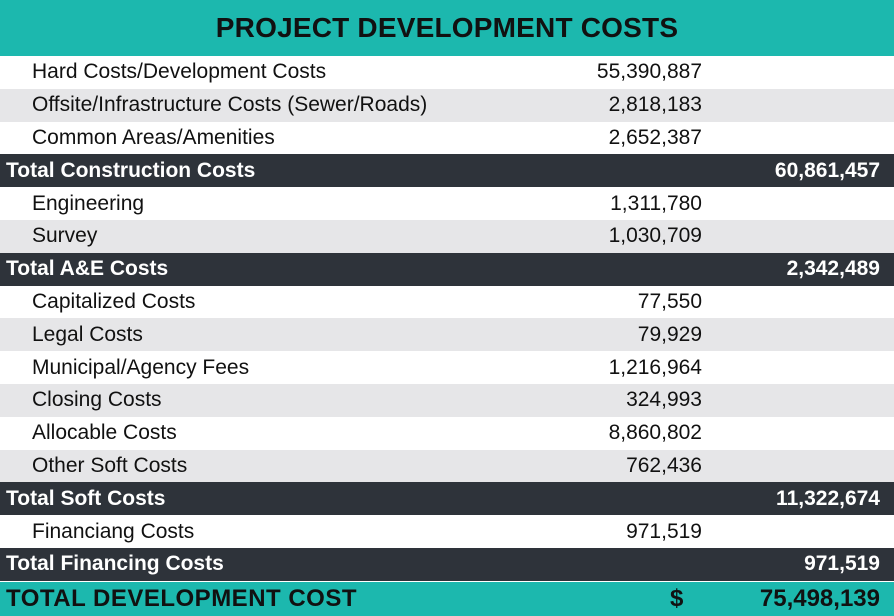 This screenshot has width=894, height=616. I want to click on line-item-label: Common Areas/Amenities, so click(153, 137).